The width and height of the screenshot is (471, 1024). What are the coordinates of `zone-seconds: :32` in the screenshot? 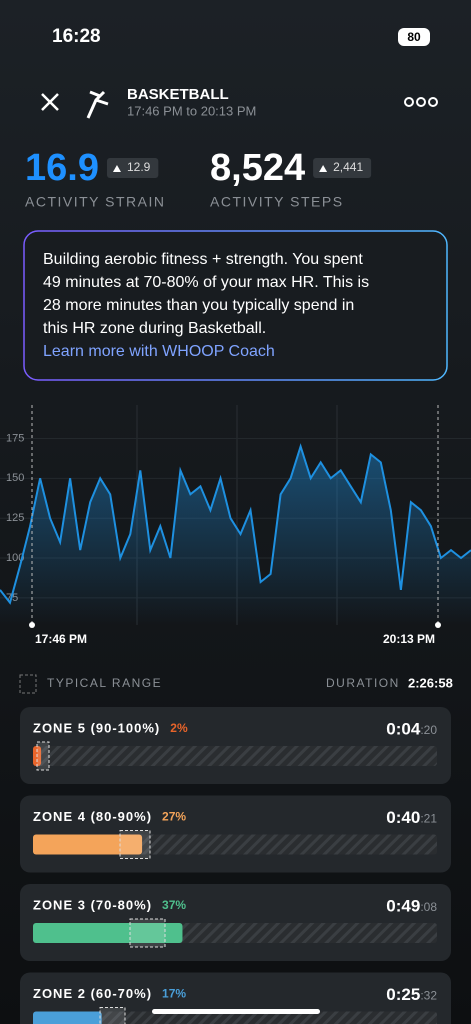 It's located at (428, 996).